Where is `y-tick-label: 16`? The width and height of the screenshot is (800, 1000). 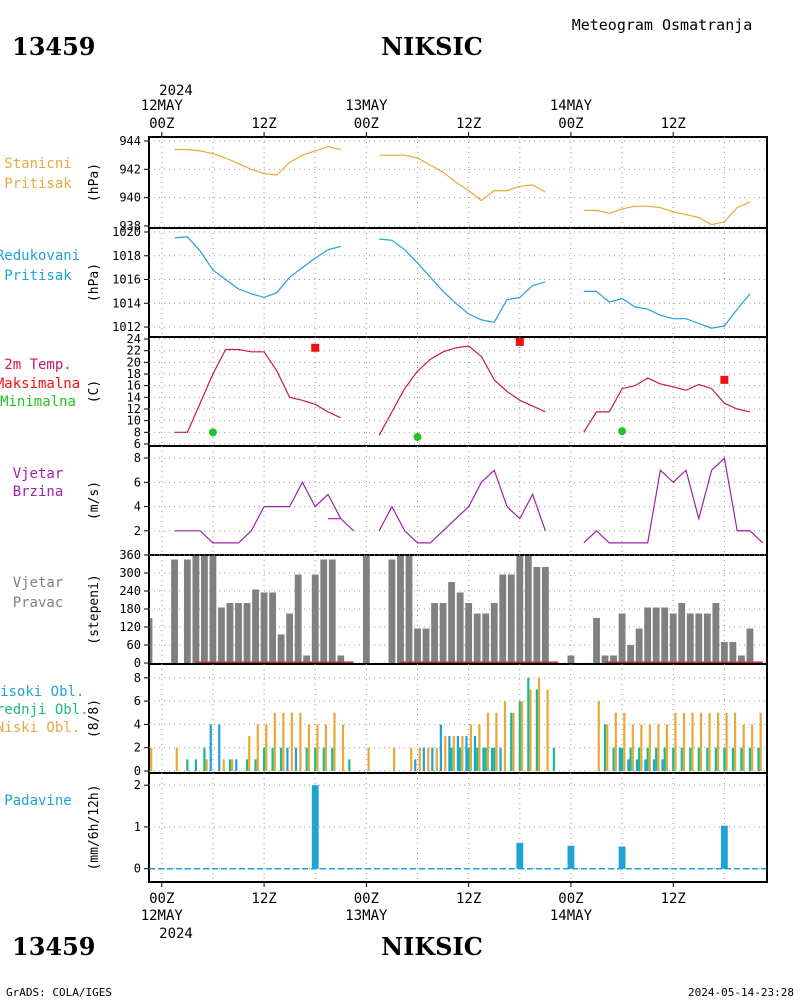
y-tick-label: 16 is located at coordinates (134, 386).